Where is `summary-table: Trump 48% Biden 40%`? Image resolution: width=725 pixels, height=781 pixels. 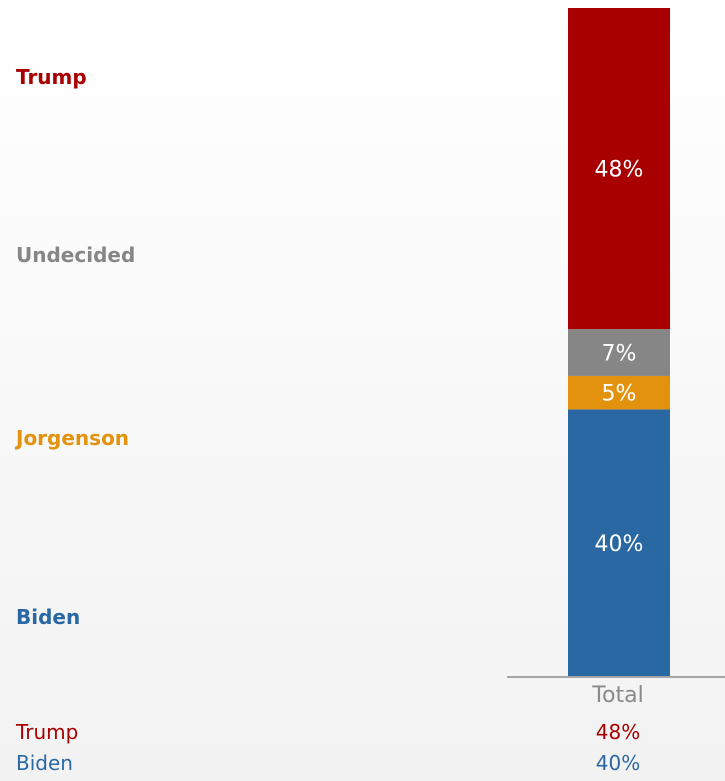
summary-table: Trump 48% Biden 40% is located at coordinates (327, 747).